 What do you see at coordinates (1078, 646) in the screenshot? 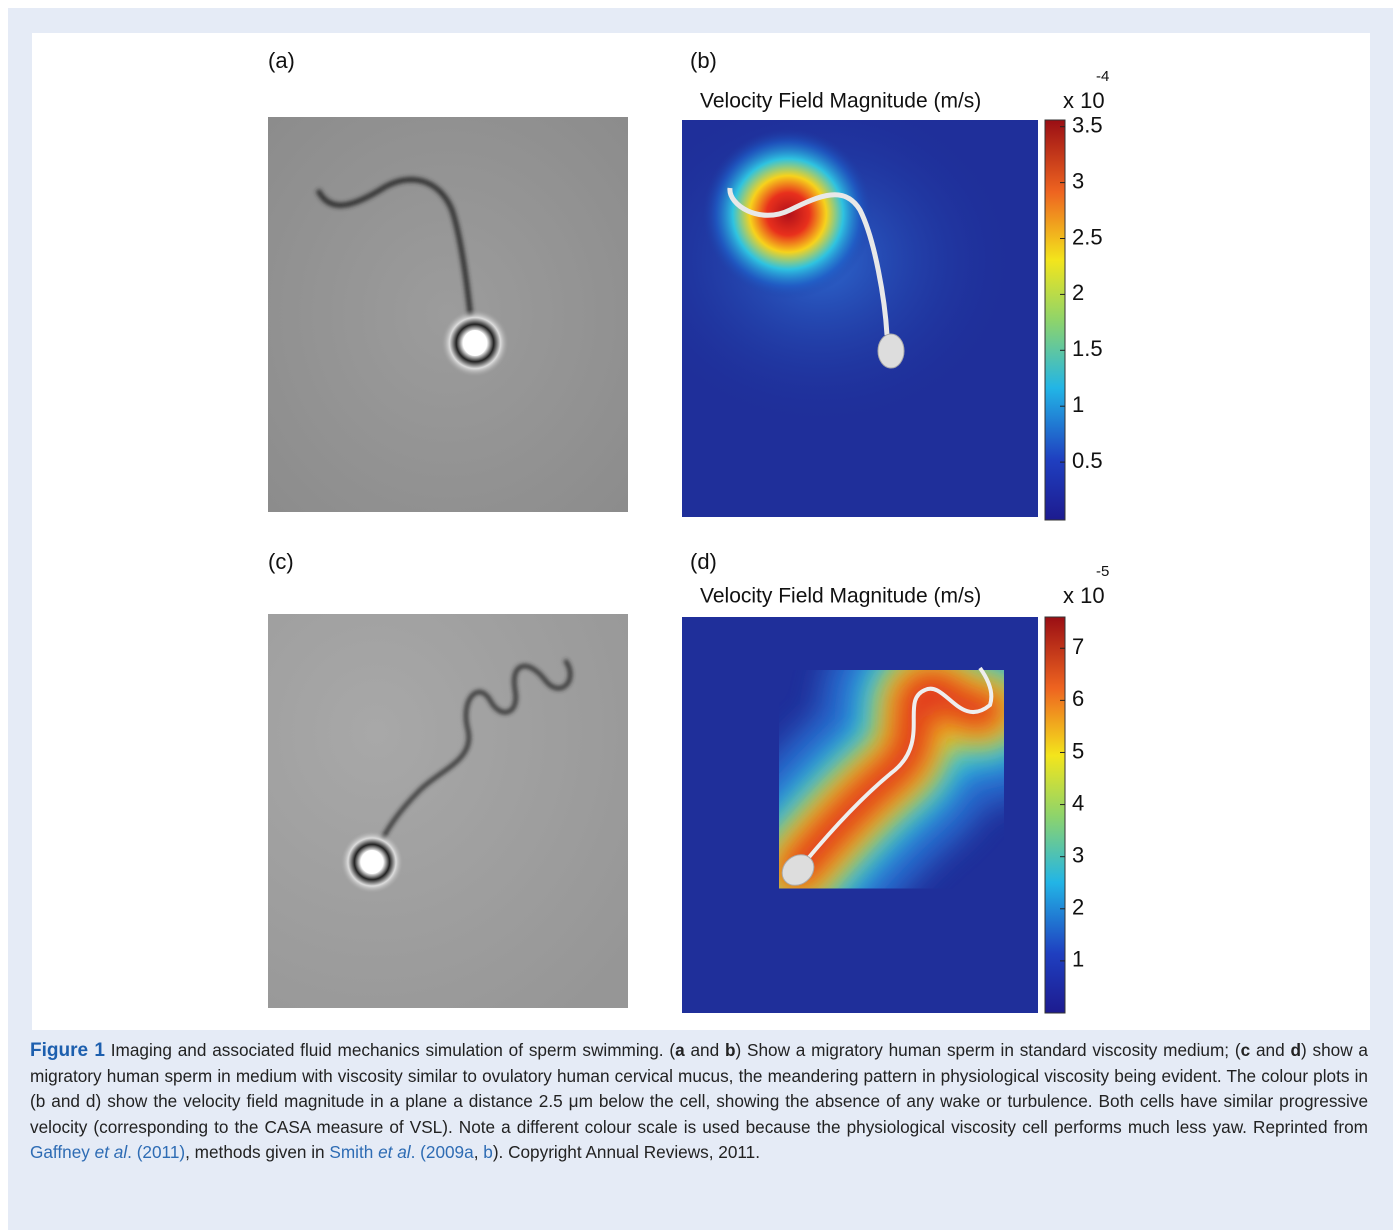
I see `colorbar-tick-label: 7` at bounding box center [1078, 646].